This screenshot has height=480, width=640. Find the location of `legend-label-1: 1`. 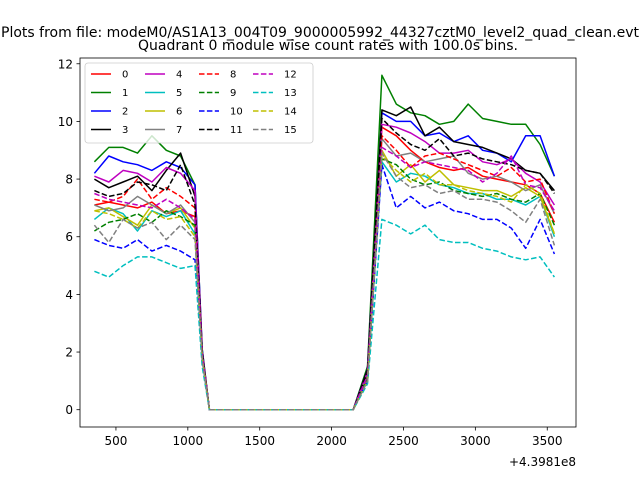

legend-label-1: 1 is located at coordinates (125, 93).